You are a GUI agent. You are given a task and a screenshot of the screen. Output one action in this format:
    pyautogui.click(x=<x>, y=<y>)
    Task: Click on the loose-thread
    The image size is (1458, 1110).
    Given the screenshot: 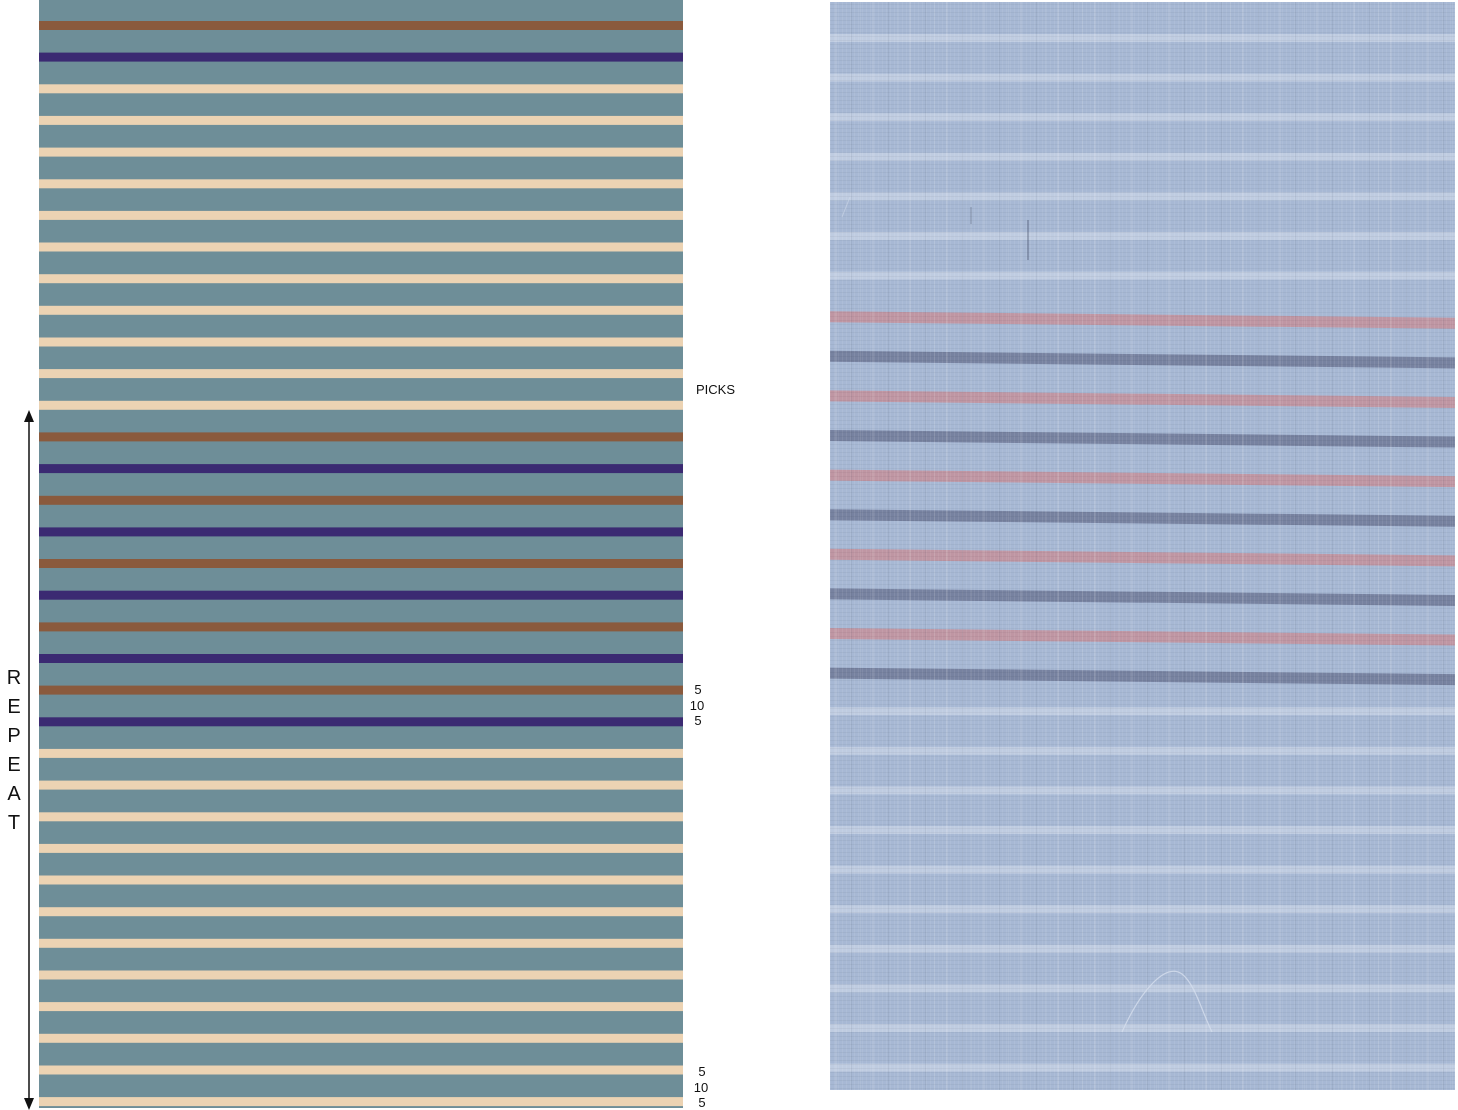 What is the action you would take?
    pyautogui.click(x=1167, y=1001)
    